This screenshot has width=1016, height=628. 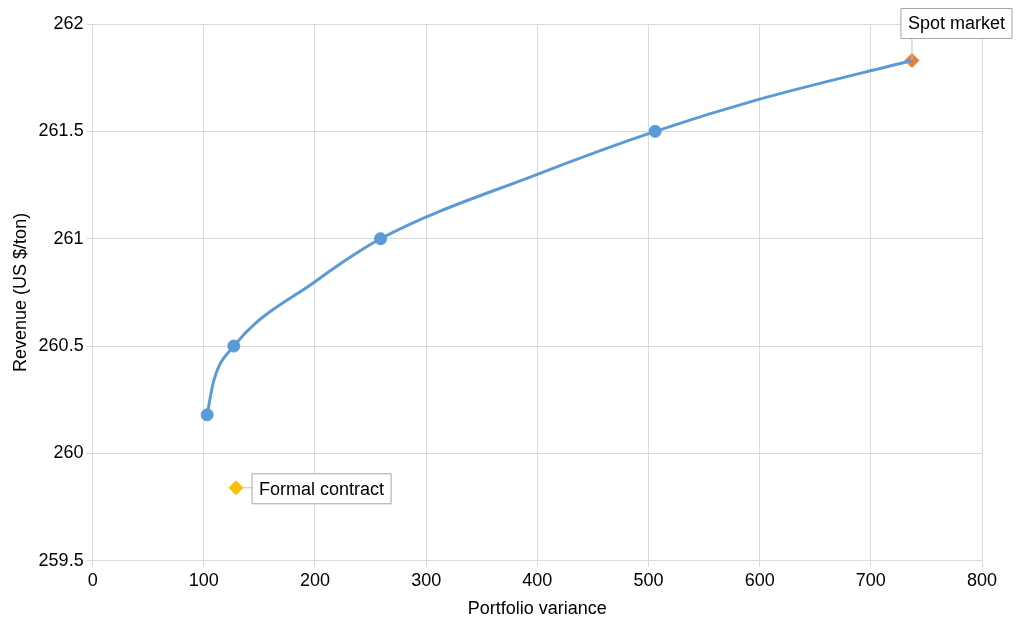 What do you see at coordinates (537, 608) in the screenshot?
I see `x-axis-title: Portfolio variance` at bounding box center [537, 608].